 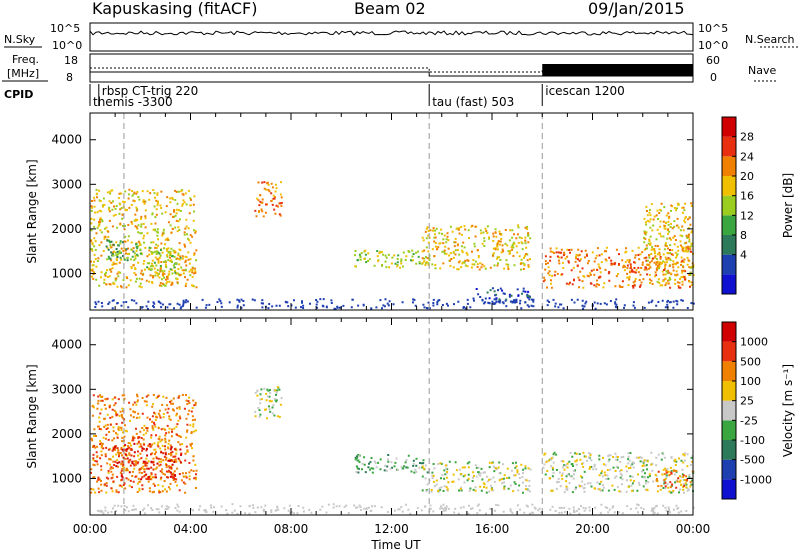 I want to click on colorbar-tick-label: 100, so click(x=750, y=381).